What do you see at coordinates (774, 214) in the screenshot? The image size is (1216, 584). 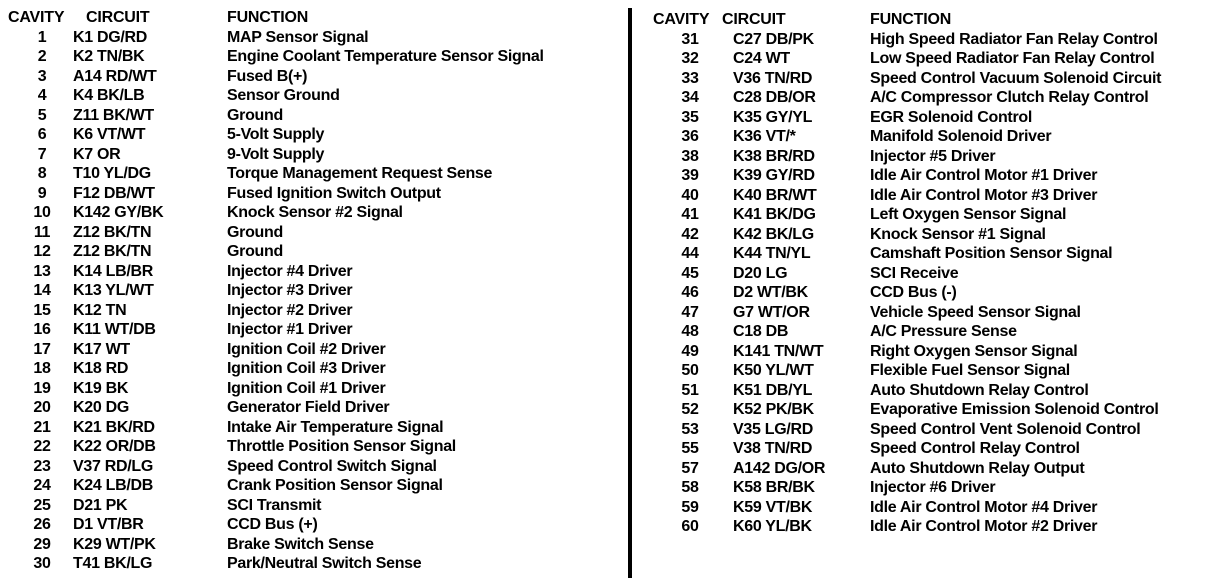 I see `circuit-cell: K41 BK/DG` at bounding box center [774, 214].